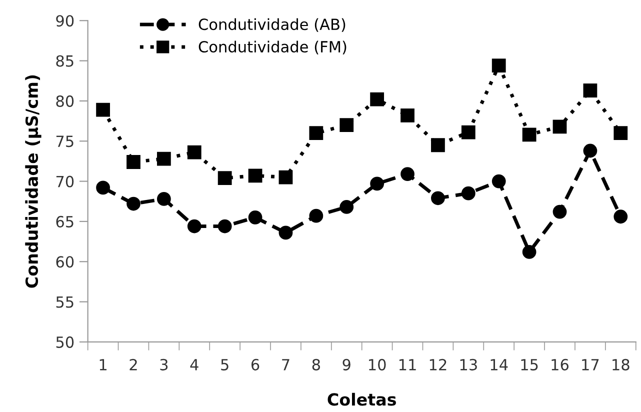  What do you see at coordinates (65, 222) in the screenshot?
I see `y-tick-label: 65` at bounding box center [65, 222].